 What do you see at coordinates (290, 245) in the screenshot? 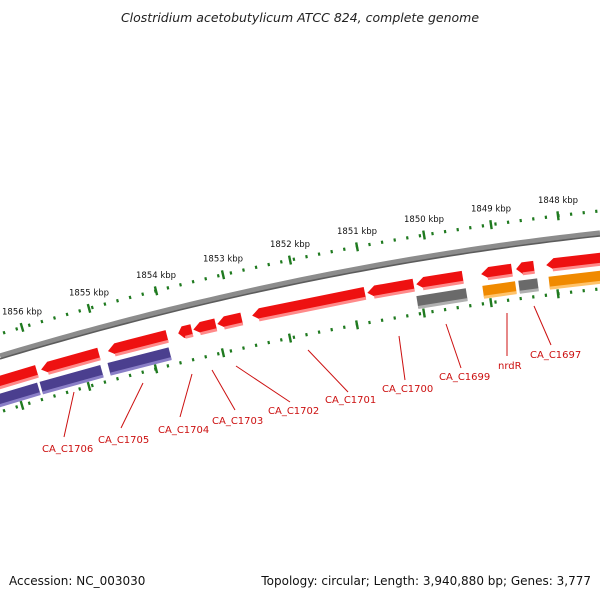
I see `ruler-label: 1852 kbp` at bounding box center [290, 245].